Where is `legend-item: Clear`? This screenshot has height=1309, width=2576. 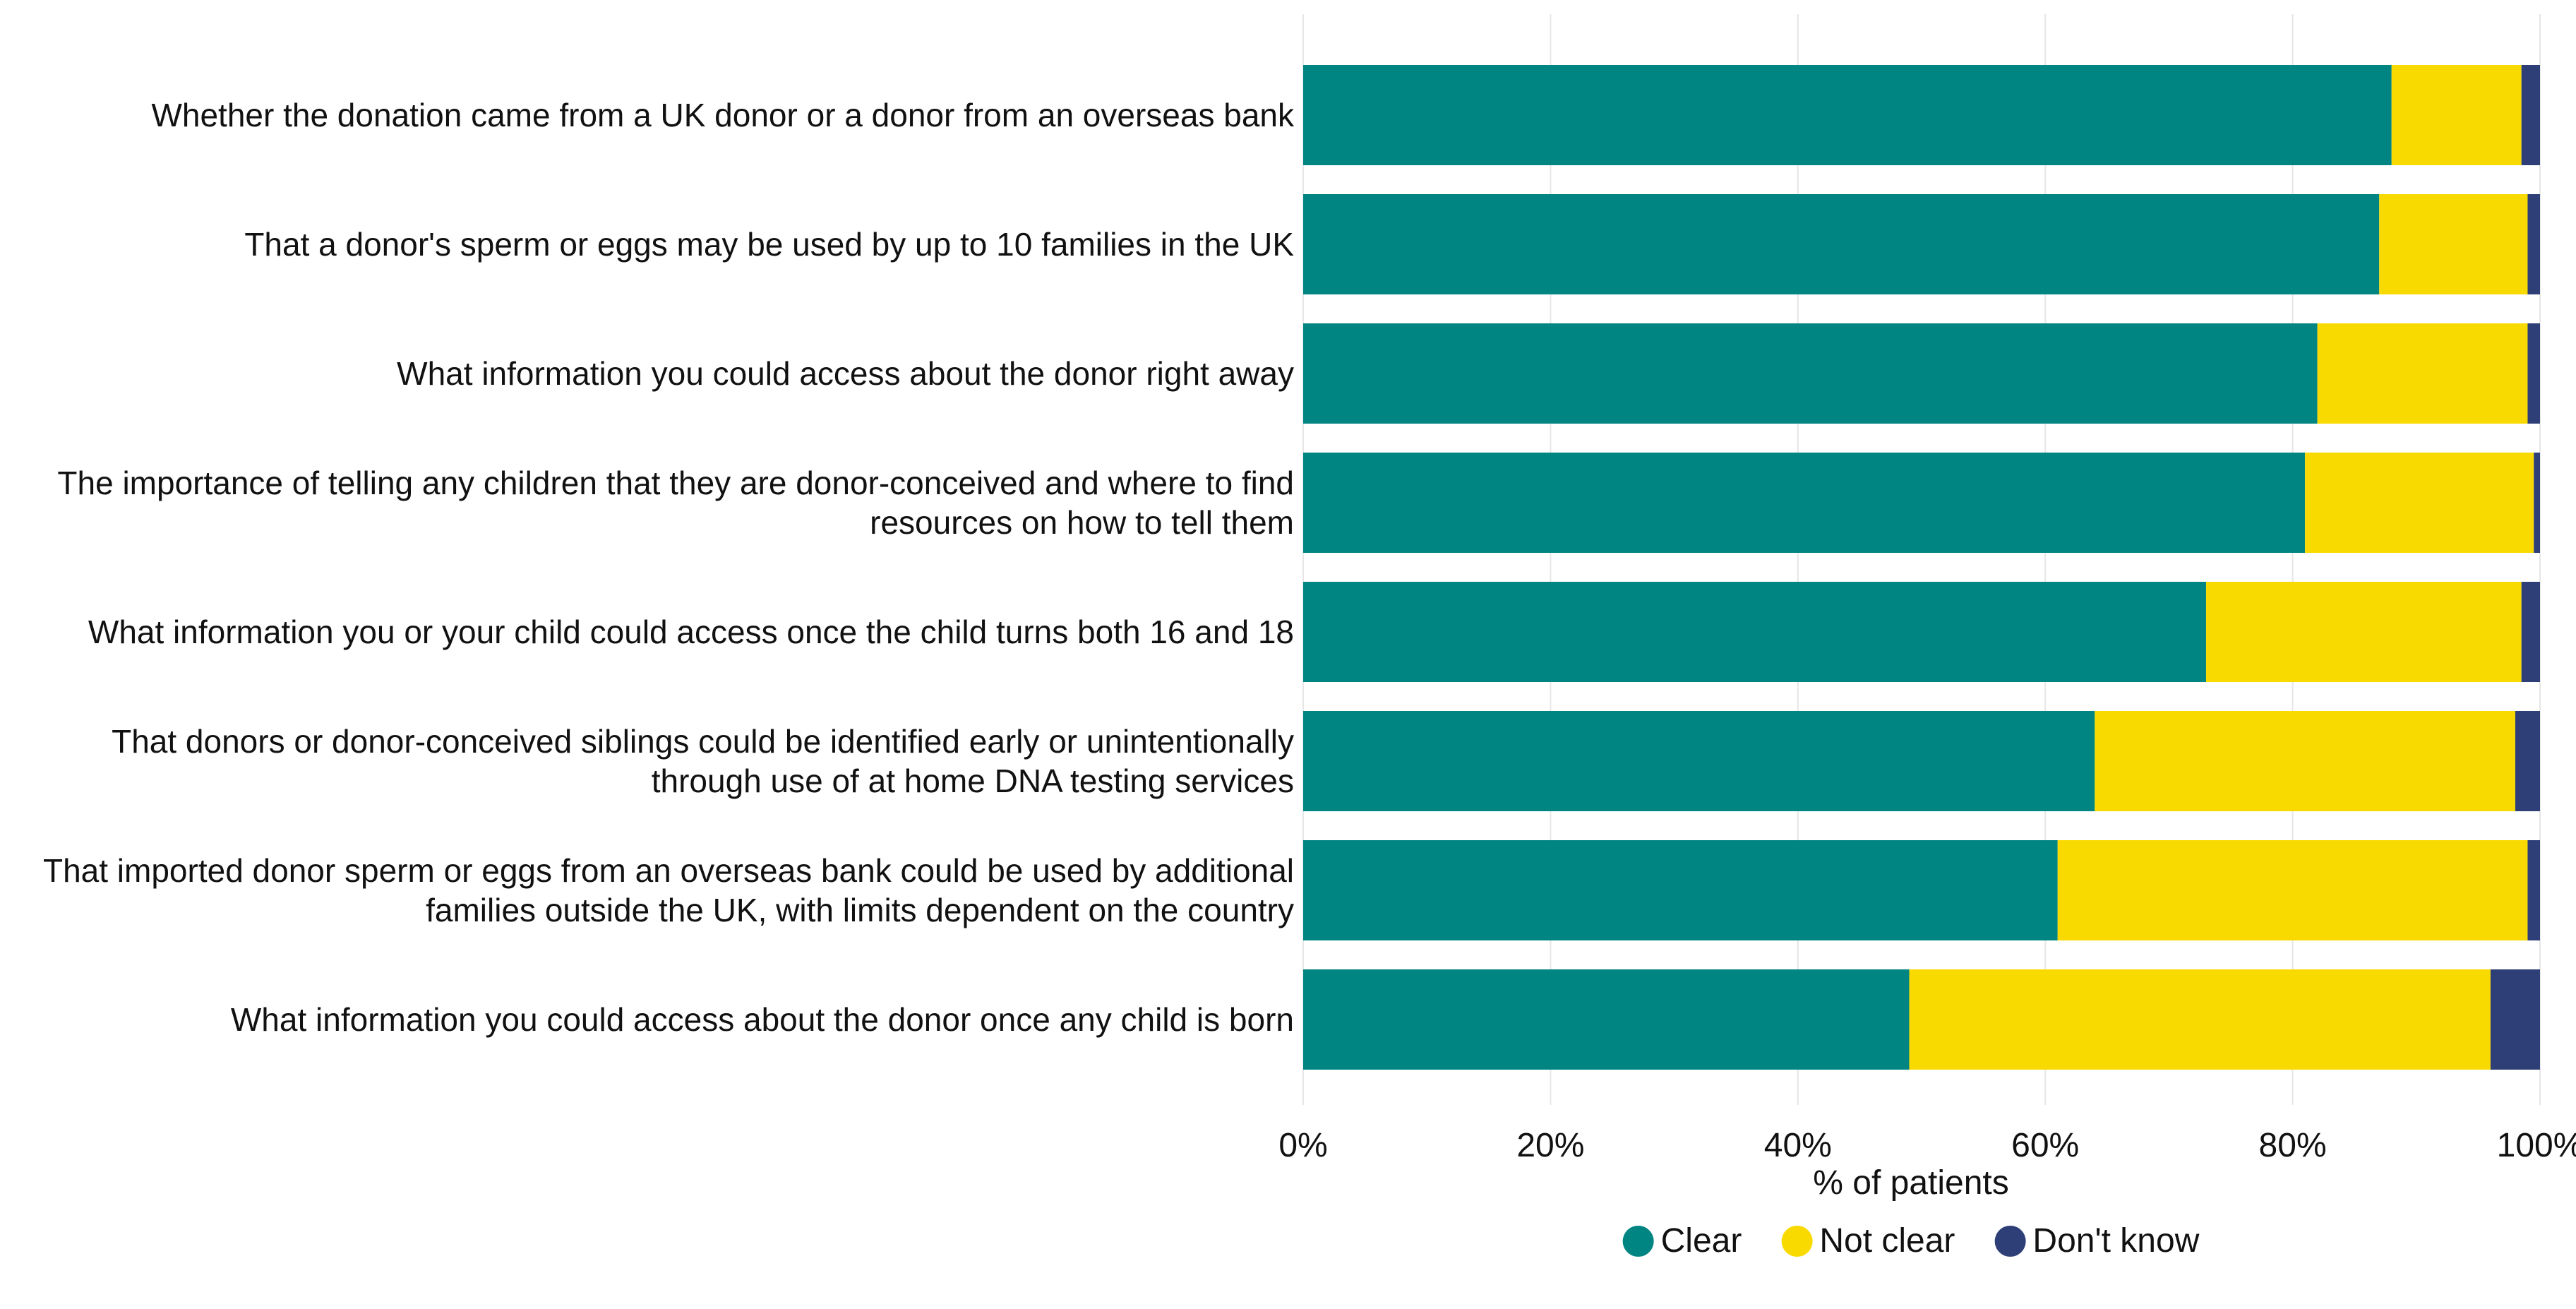 legend-item: Clear is located at coordinates (1682, 1241).